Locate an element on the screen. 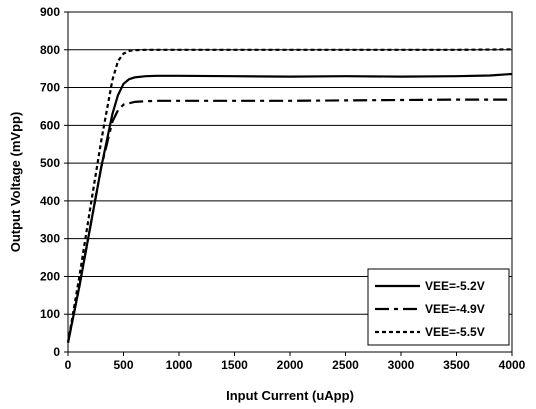  legend-label: VEE=-5.5V is located at coordinates (455, 332).